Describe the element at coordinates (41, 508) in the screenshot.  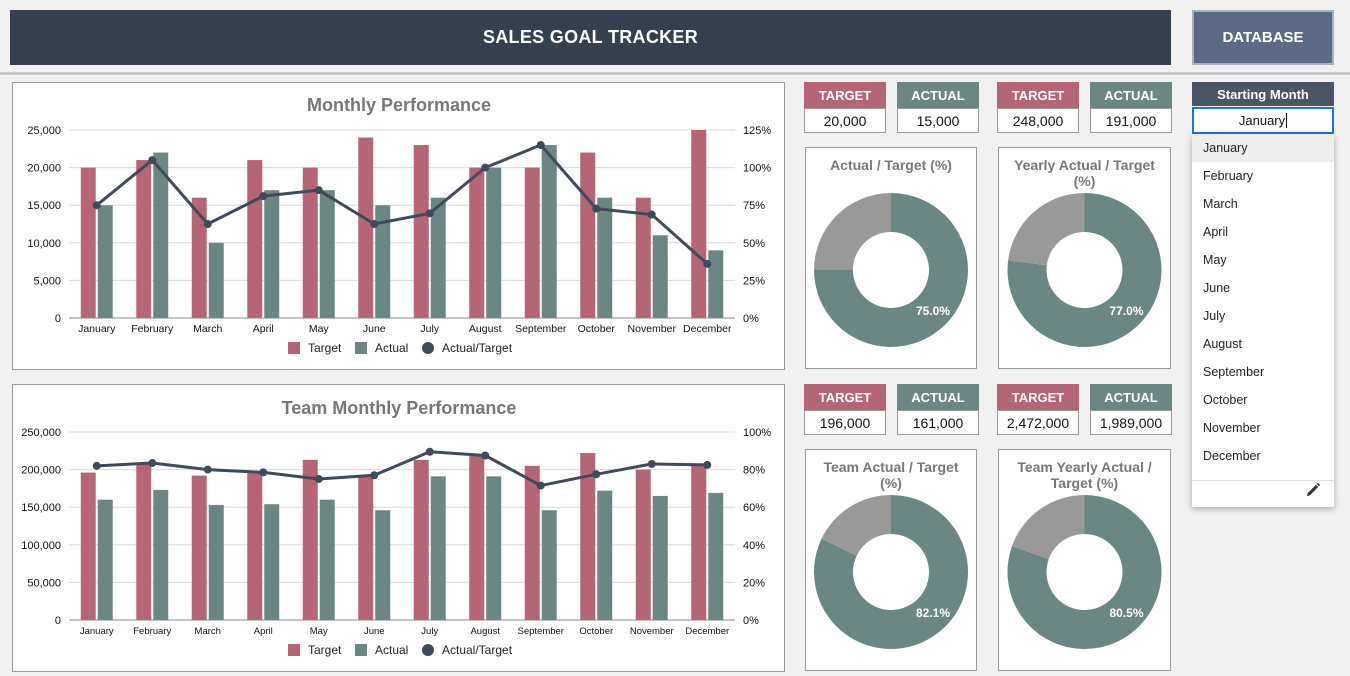
I see `y-tick-label: 150,000` at that location.